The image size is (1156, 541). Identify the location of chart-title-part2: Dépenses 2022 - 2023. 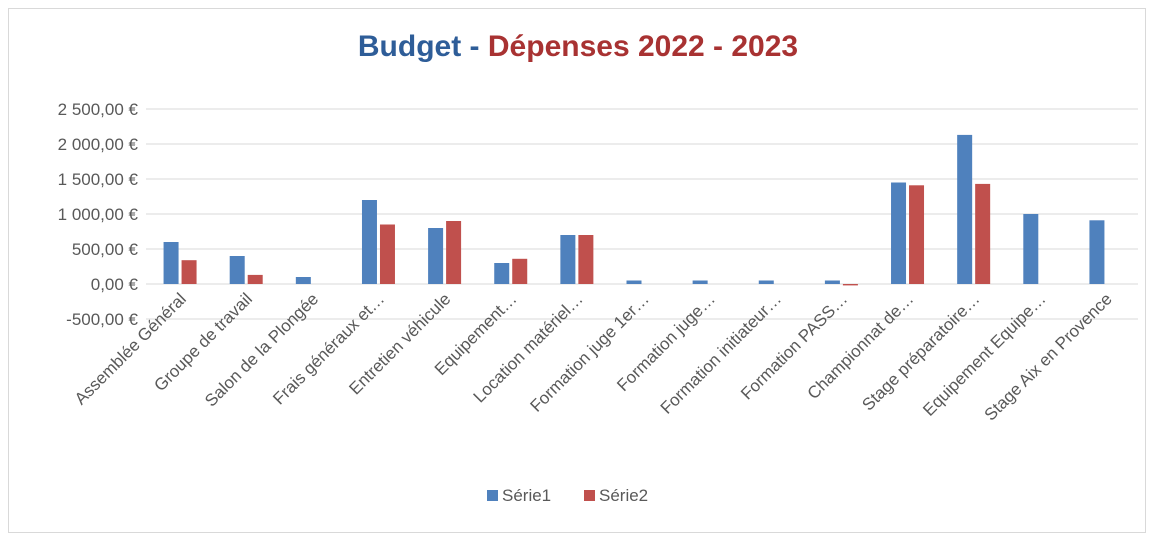
(643, 46).